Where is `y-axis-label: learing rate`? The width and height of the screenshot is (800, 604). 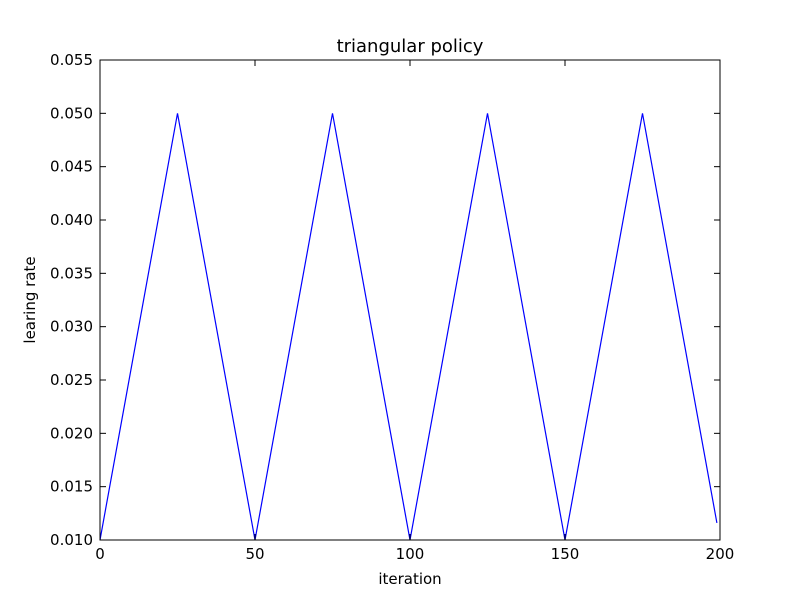
y-axis-label: learing rate is located at coordinates (30, 299).